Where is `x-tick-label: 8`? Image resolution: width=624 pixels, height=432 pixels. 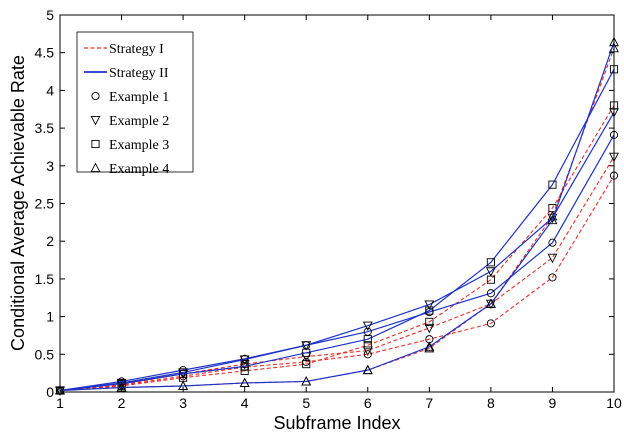
x-tick-label: 8 is located at coordinates (491, 403).